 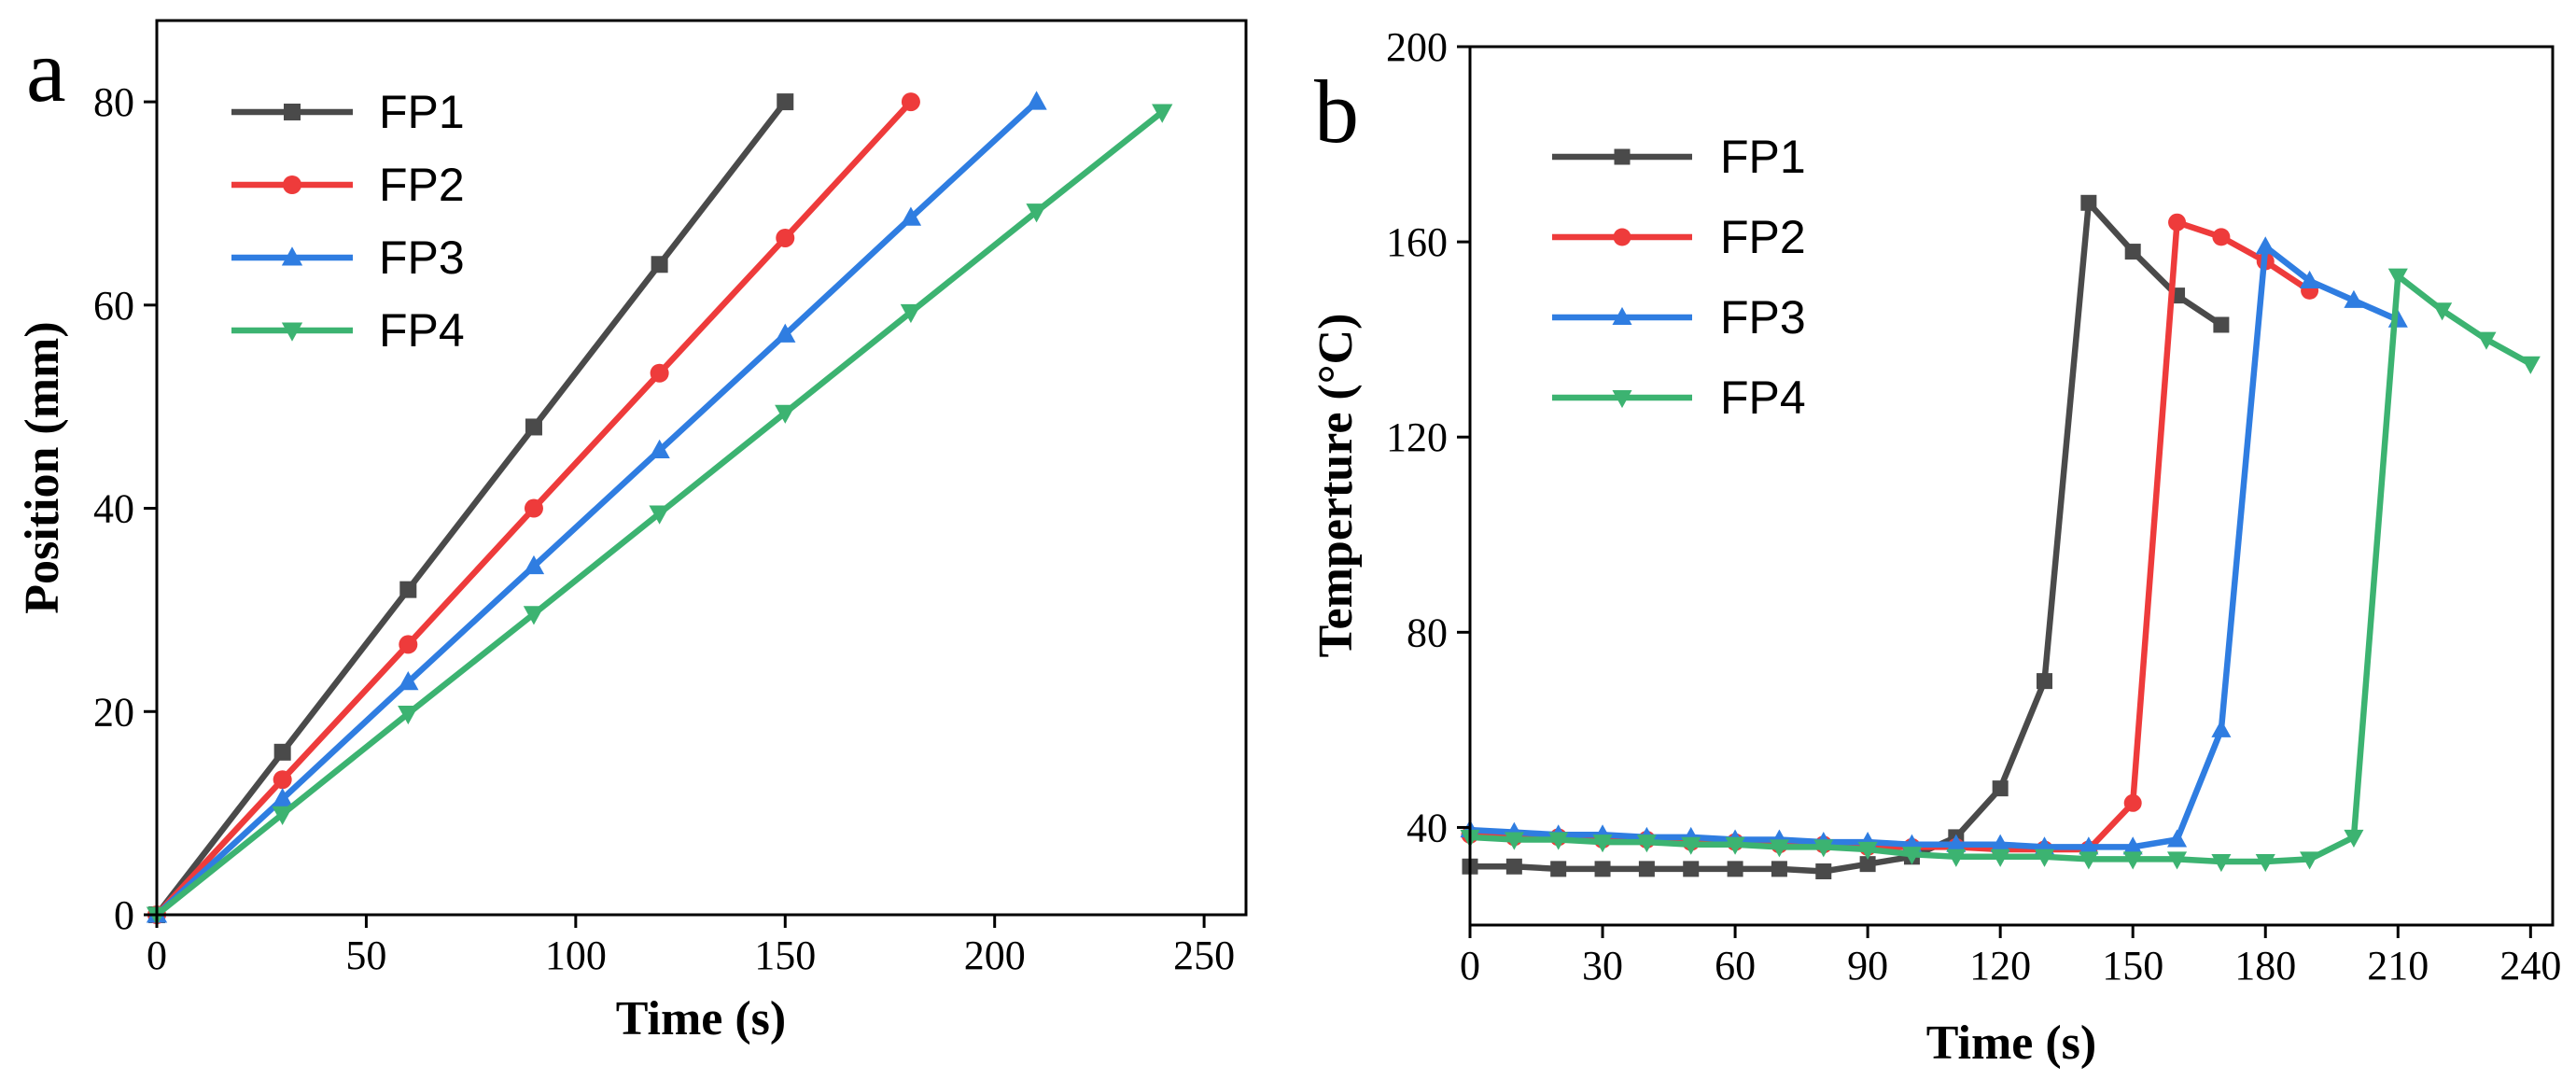 What do you see at coordinates (124, 915) in the screenshot?
I see `panel-a-y-tick-label: 0` at bounding box center [124, 915].